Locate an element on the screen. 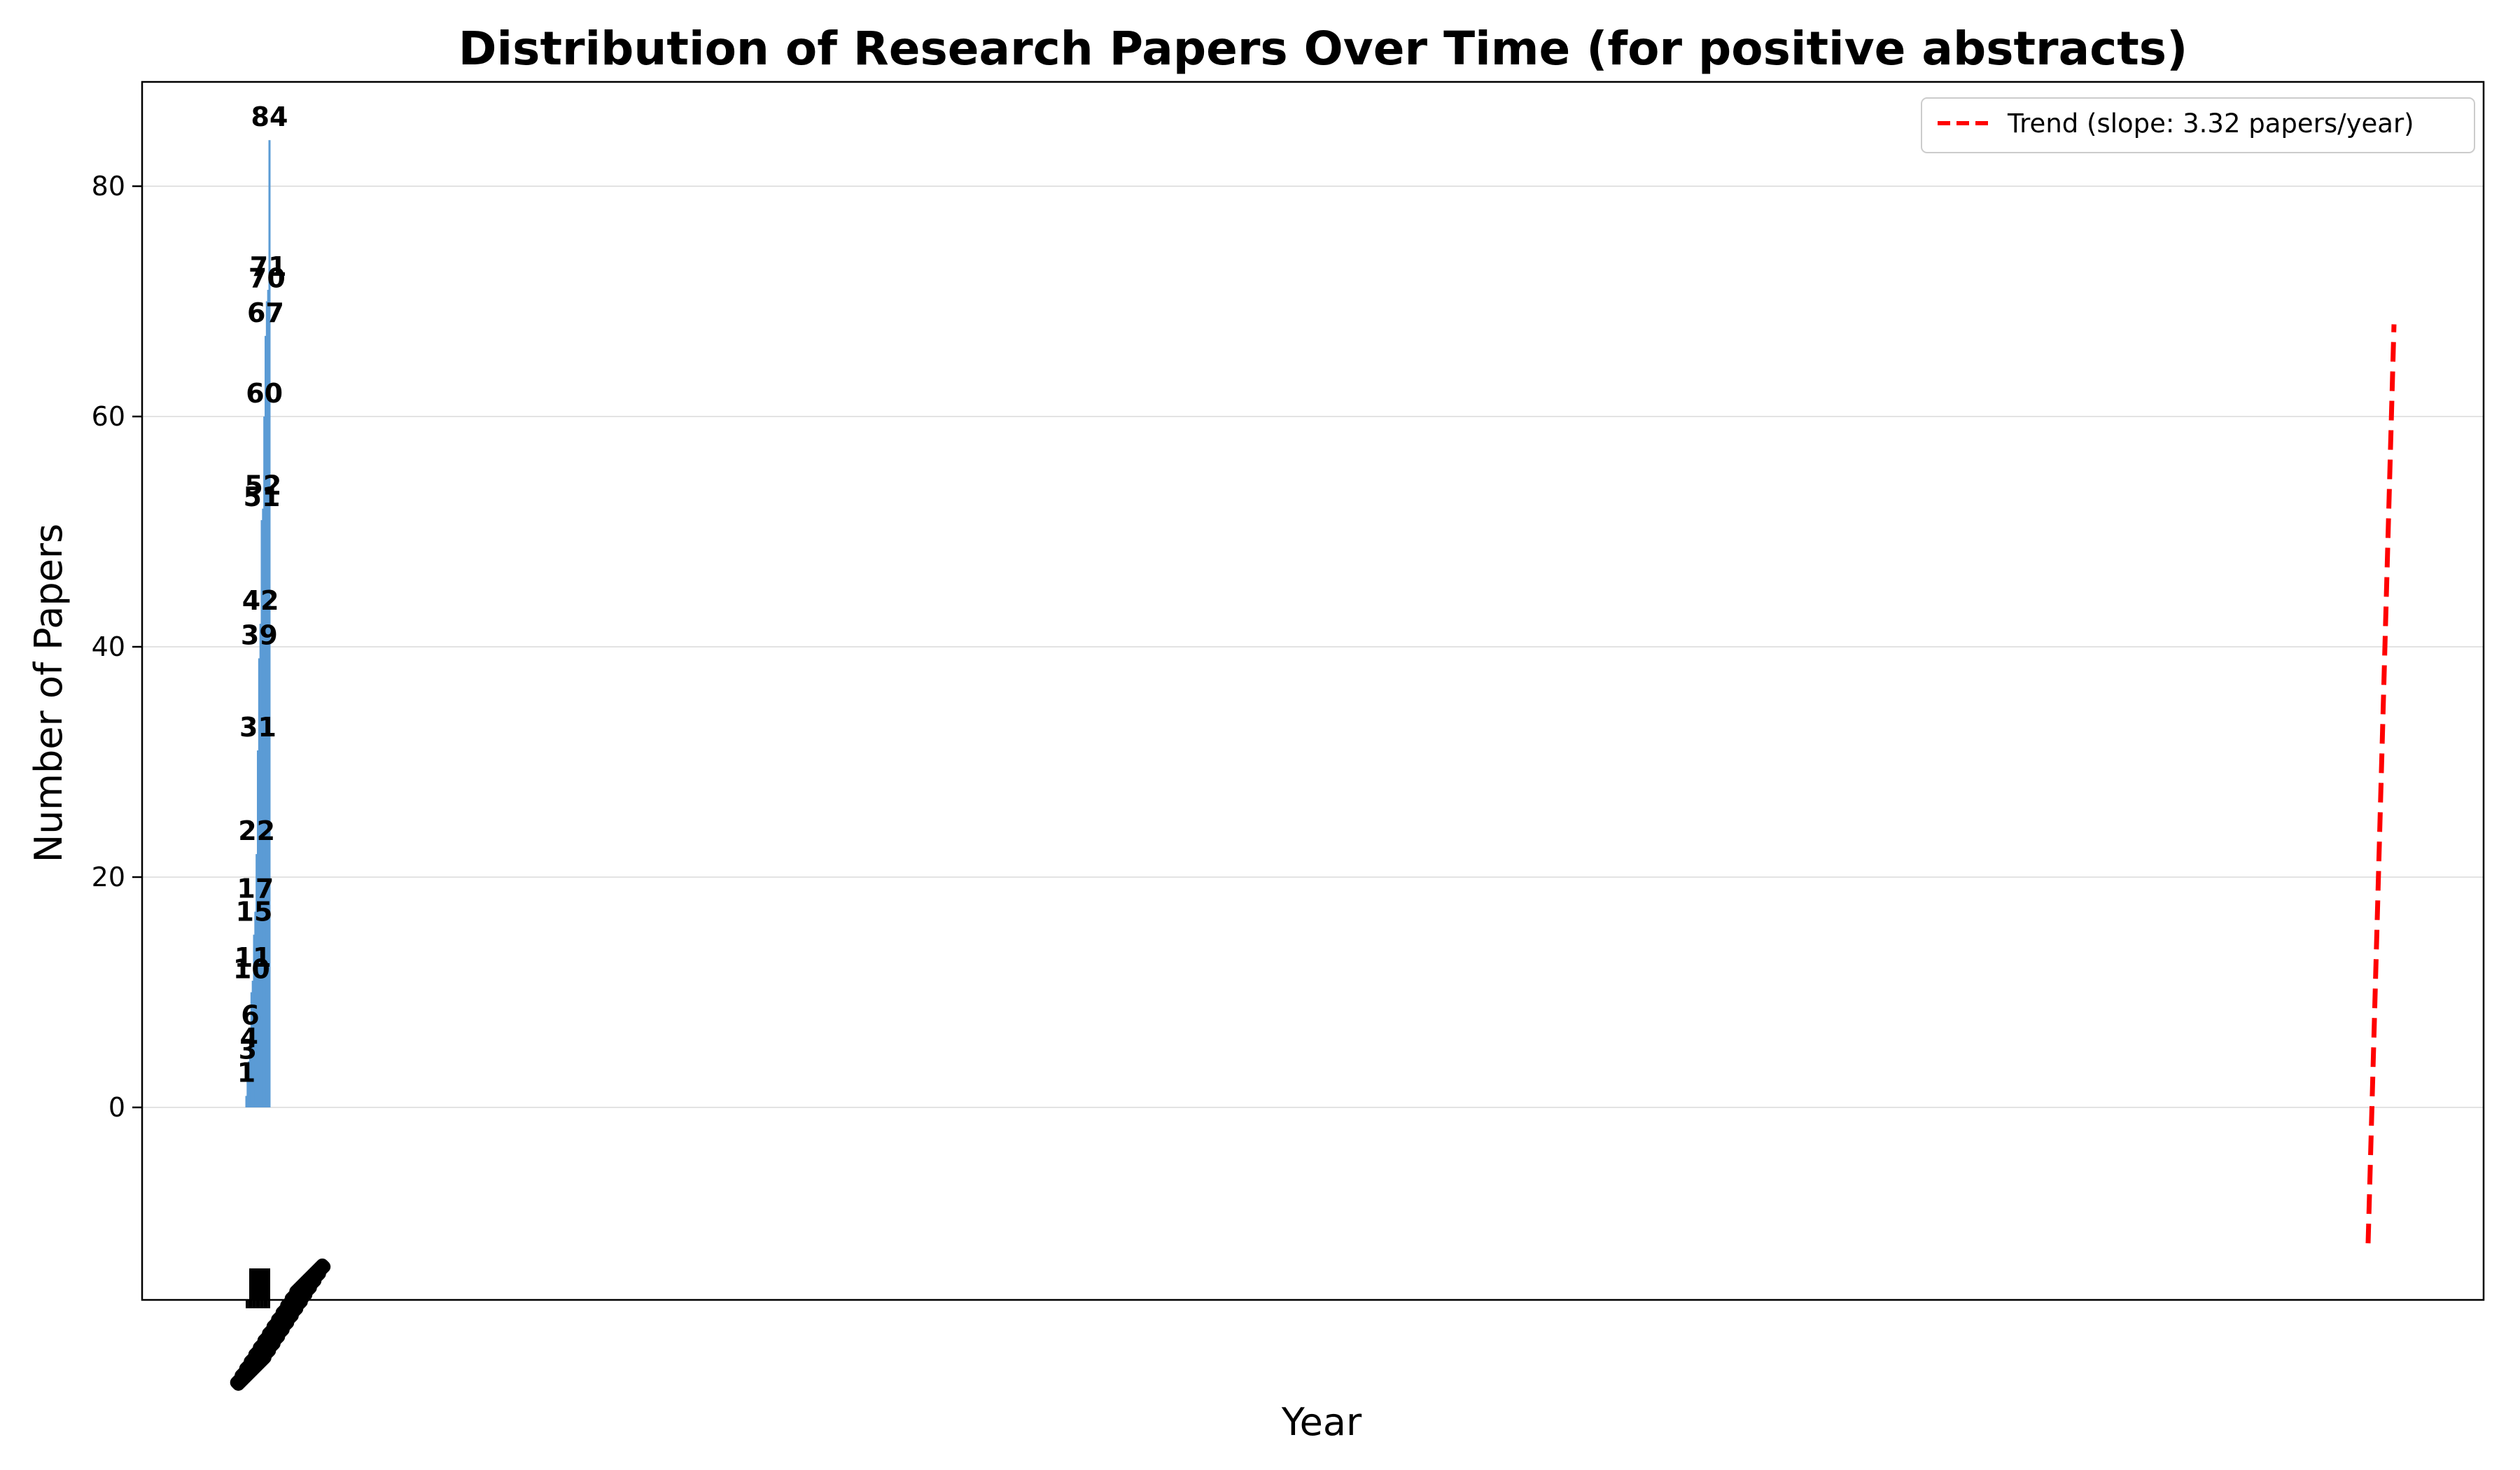  x-tick-label-blob is located at coordinates (310, 1279).